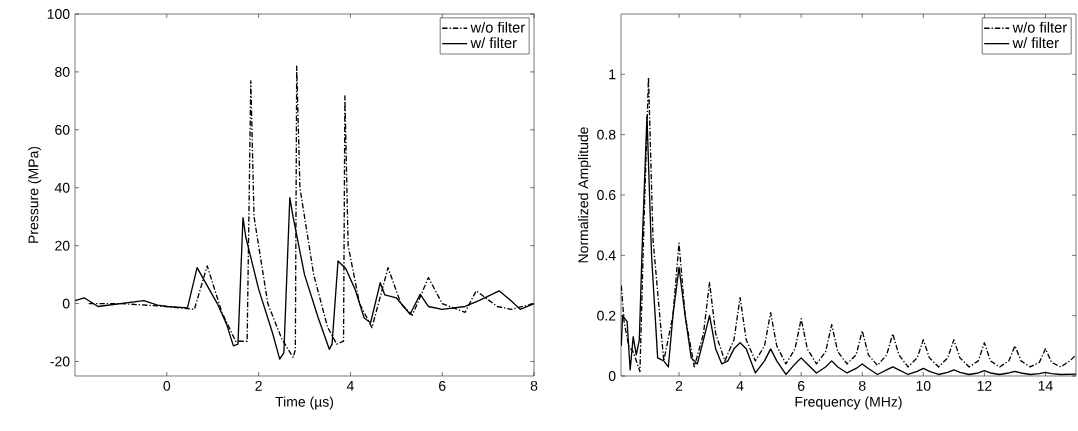 The width and height of the screenshot is (1078, 431). Describe the element at coordinates (304, 403) in the screenshot. I see `x-axis-title: Time (µs)` at that location.